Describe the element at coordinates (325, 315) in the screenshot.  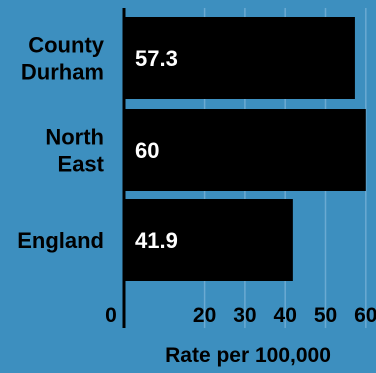
I see `tick-label-50: 50` at that location.